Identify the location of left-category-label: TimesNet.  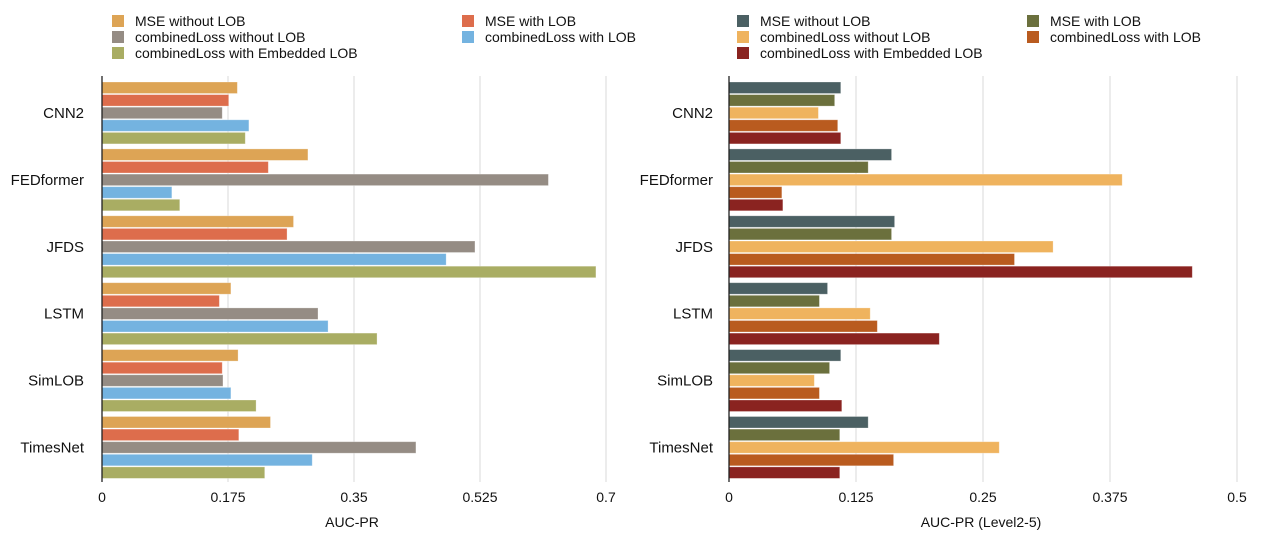
(52, 447).